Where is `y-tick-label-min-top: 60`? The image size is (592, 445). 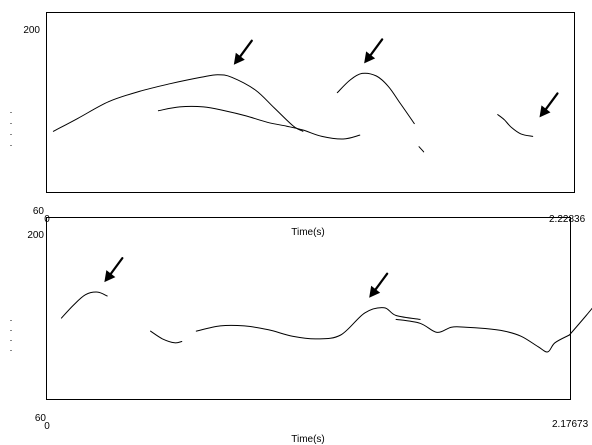
y-tick-label-min-top: 60 is located at coordinates (39, 211).